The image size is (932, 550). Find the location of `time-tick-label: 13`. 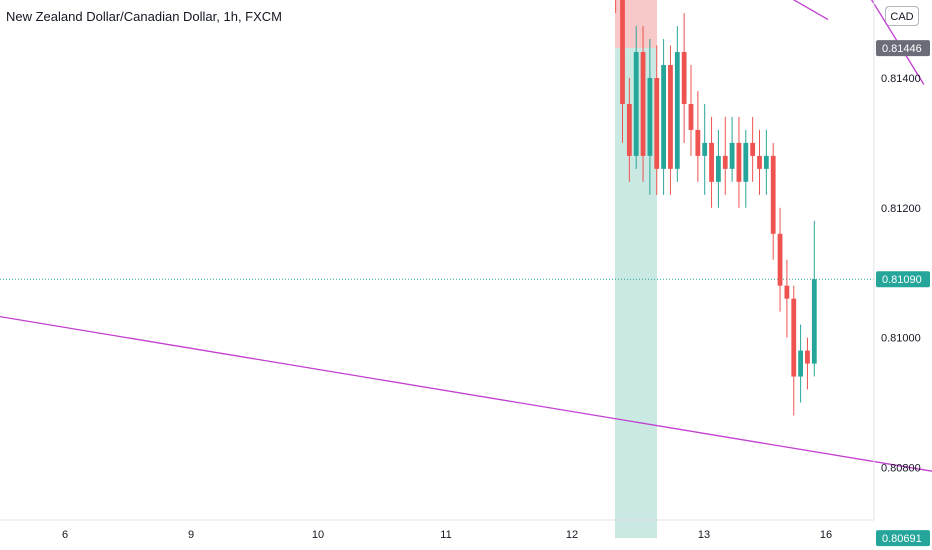

time-tick-label: 13 is located at coordinates (704, 535).